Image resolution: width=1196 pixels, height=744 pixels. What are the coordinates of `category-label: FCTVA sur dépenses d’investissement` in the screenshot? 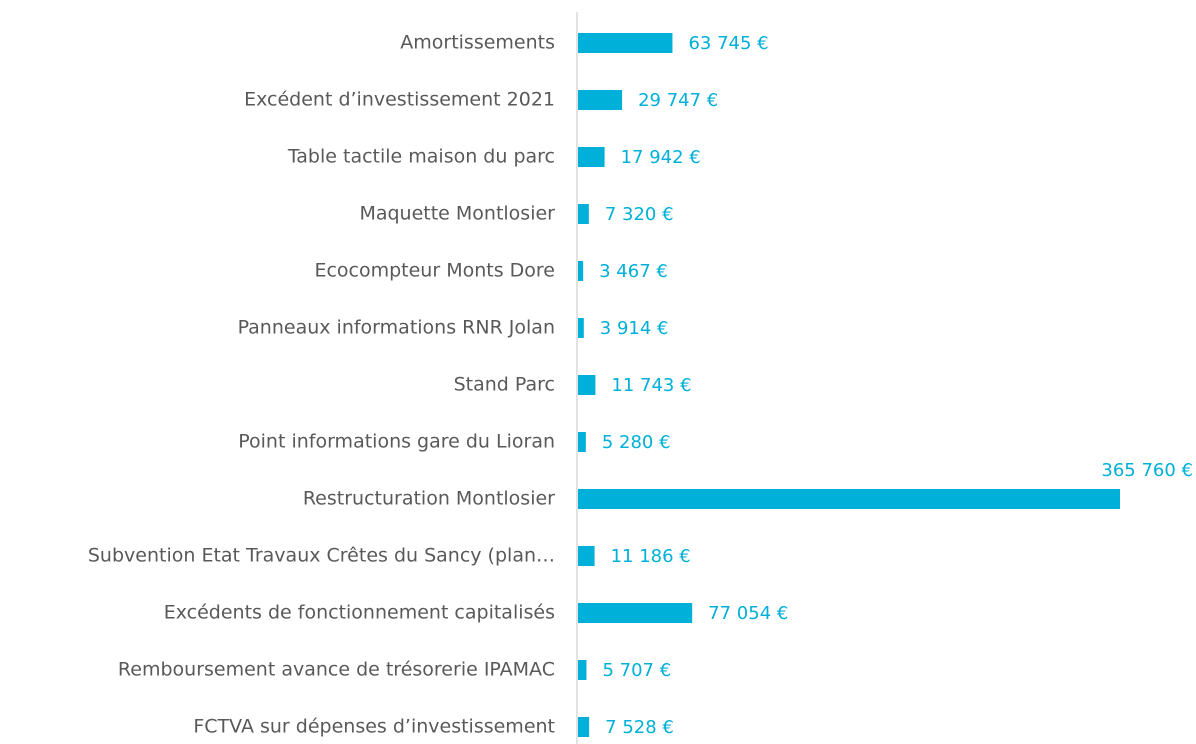 It's located at (374, 727).